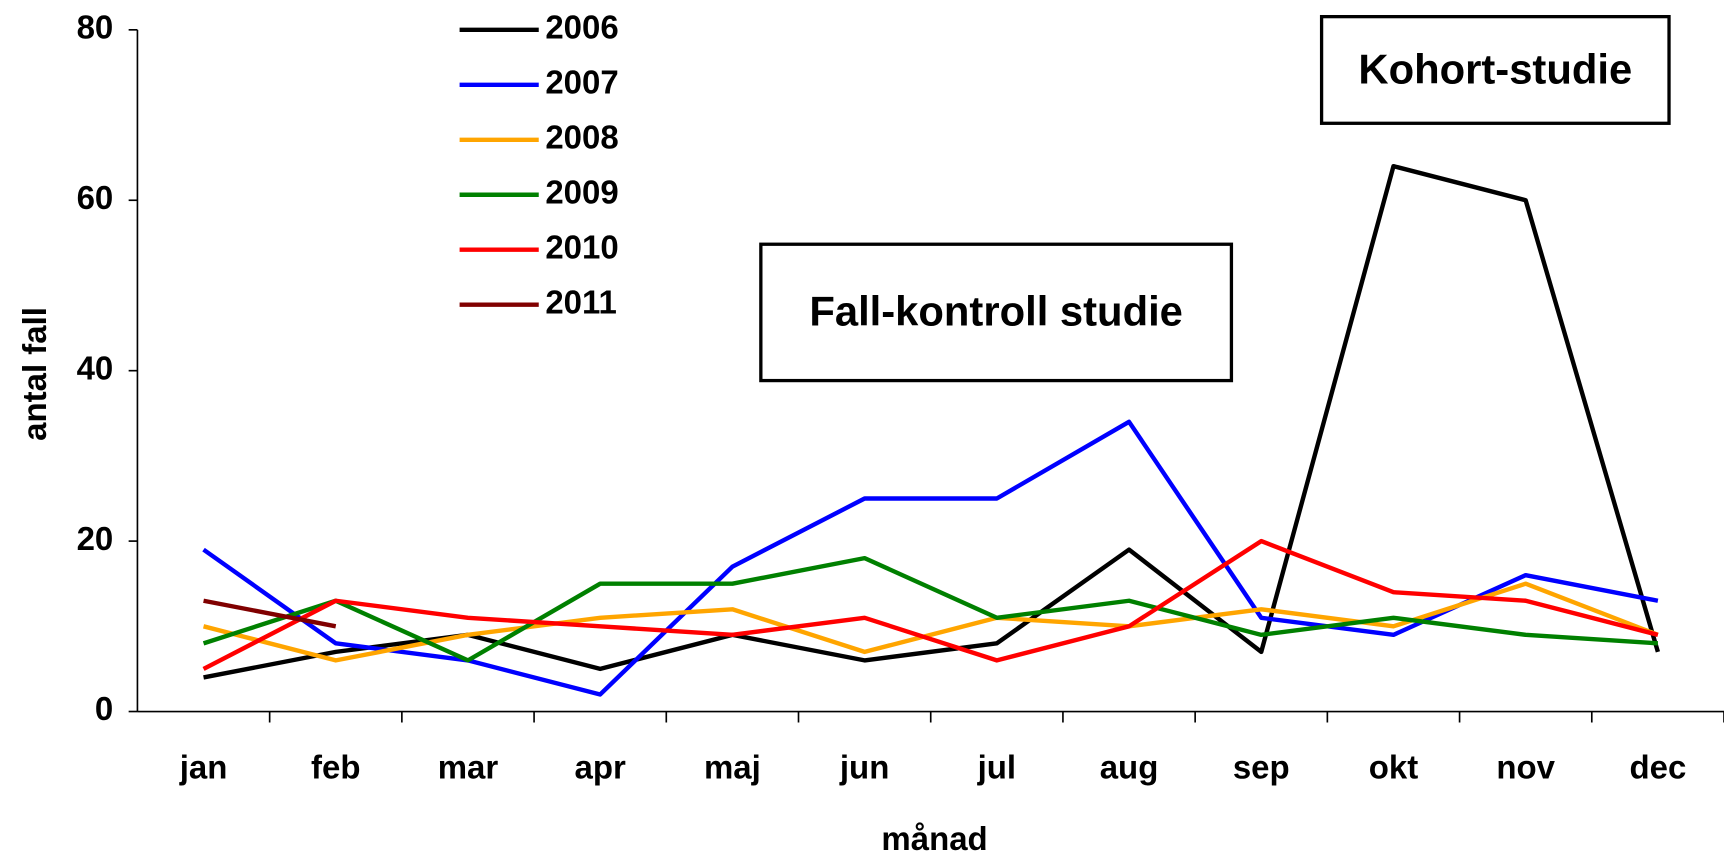 Image resolution: width=1724 pixels, height=859 pixels. What do you see at coordinates (335, 767) in the screenshot?
I see `x-tick-label: feb` at bounding box center [335, 767].